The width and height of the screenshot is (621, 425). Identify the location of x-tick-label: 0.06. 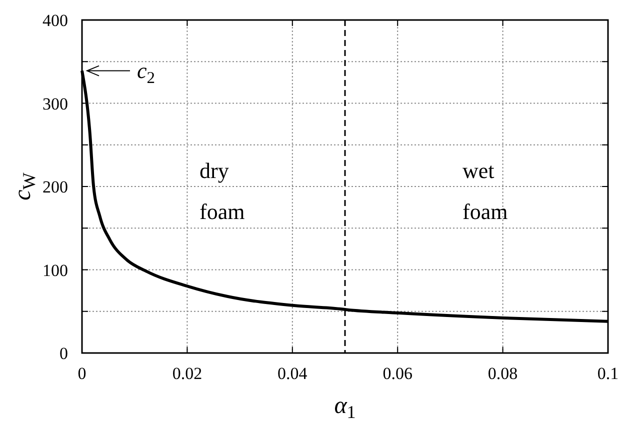
(397, 373).